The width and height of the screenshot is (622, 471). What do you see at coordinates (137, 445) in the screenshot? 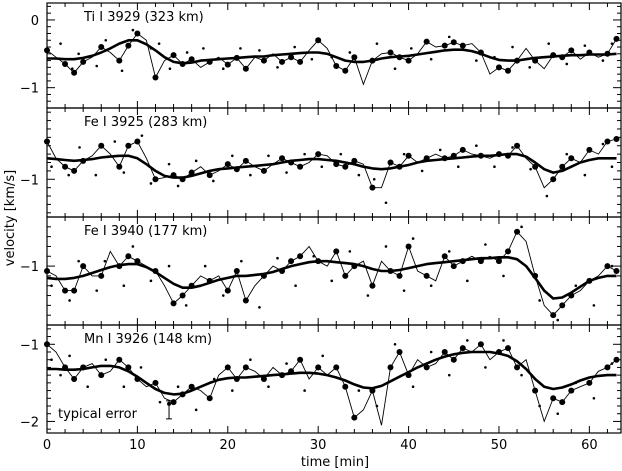
I see `x-tick-label: 10` at bounding box center [137, 445].